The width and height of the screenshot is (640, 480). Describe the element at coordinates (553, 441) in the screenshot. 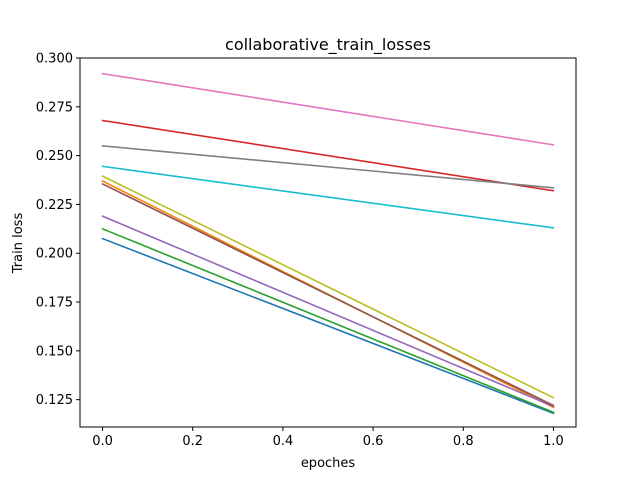

I see `x-tick-label: 1.0` at that location.